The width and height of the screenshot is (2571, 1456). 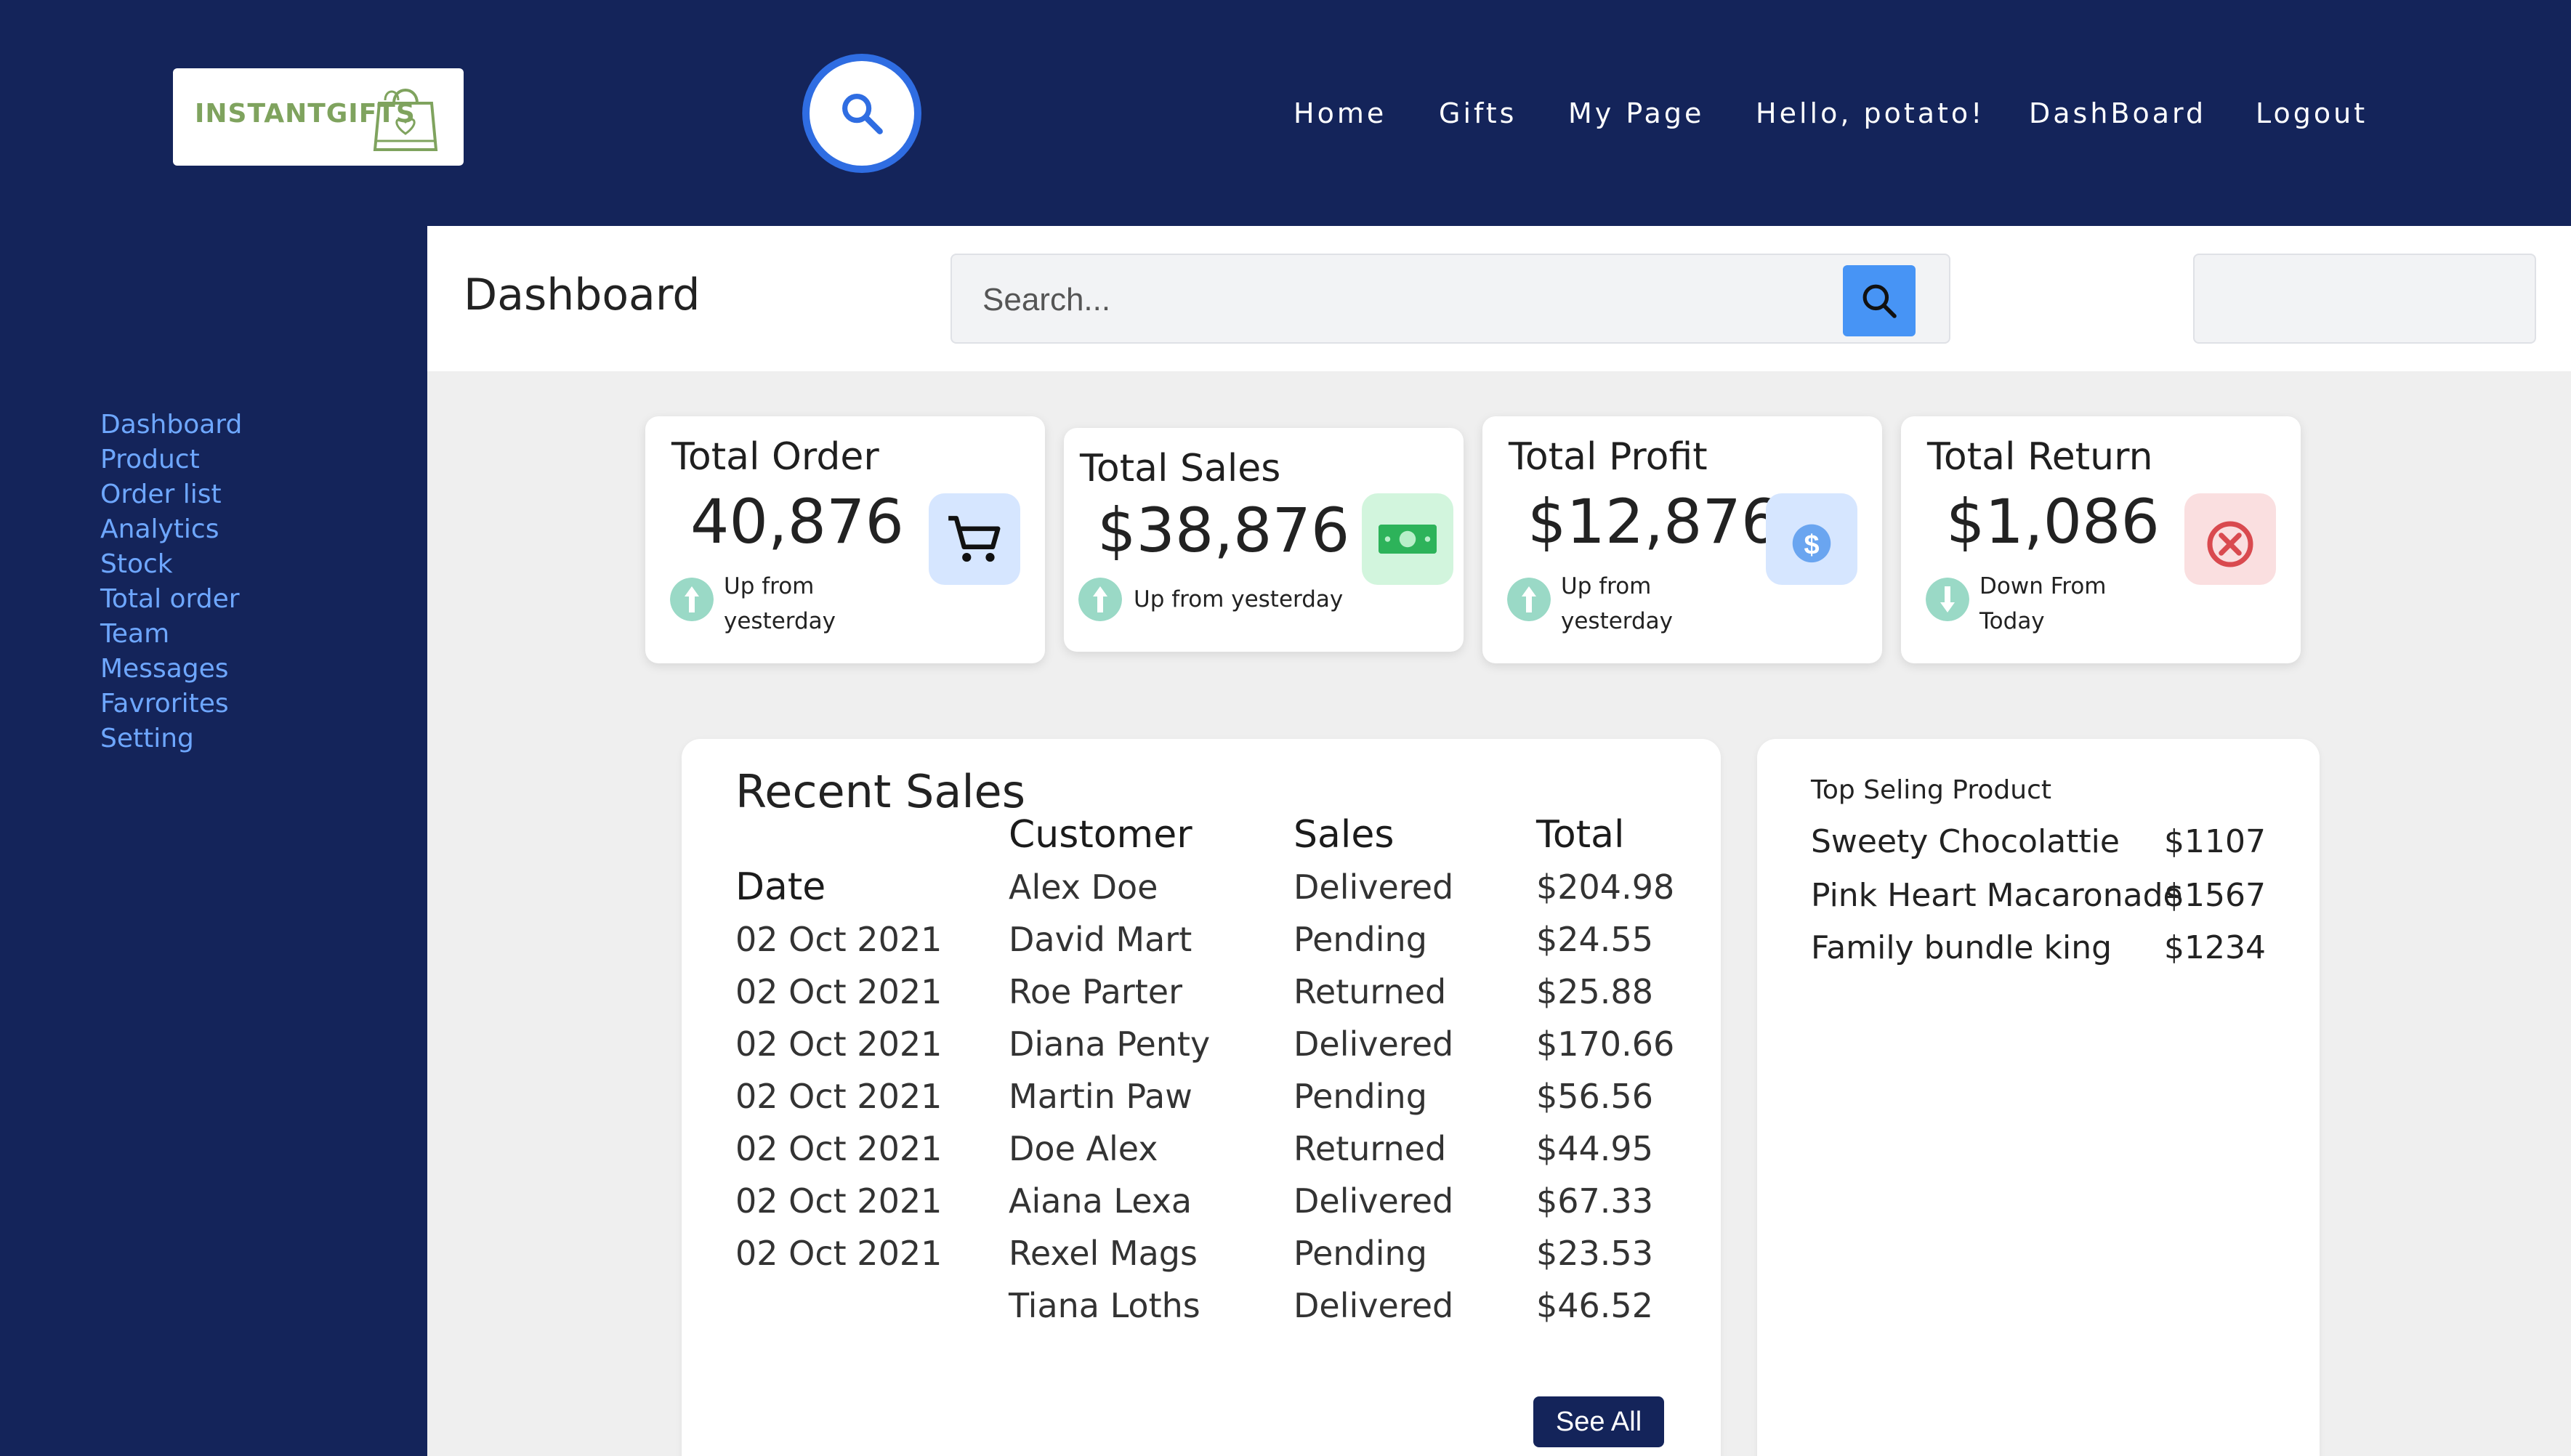 What do you see at coordinates (1400, 300) in the screenshot?
I see `search-input` at bounding box center [1400, 300].